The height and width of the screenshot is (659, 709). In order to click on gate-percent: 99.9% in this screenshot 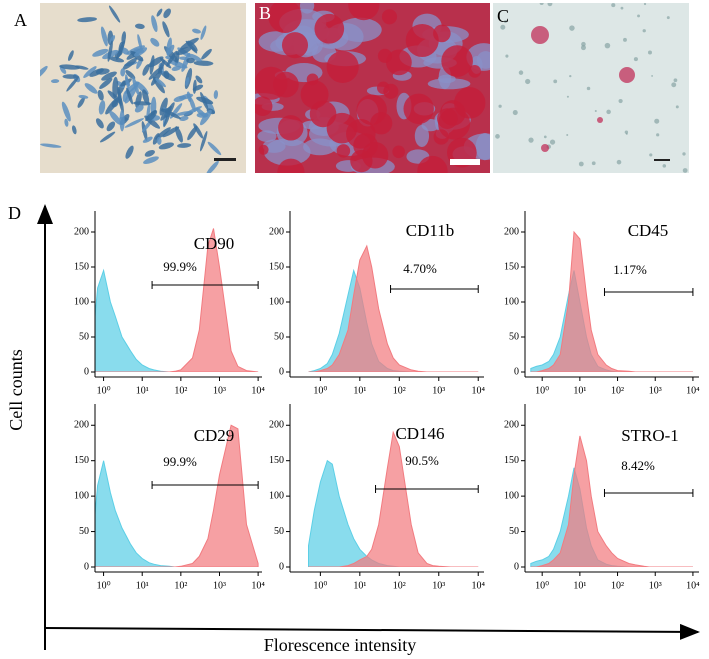, I will do `click(180, 461)`.